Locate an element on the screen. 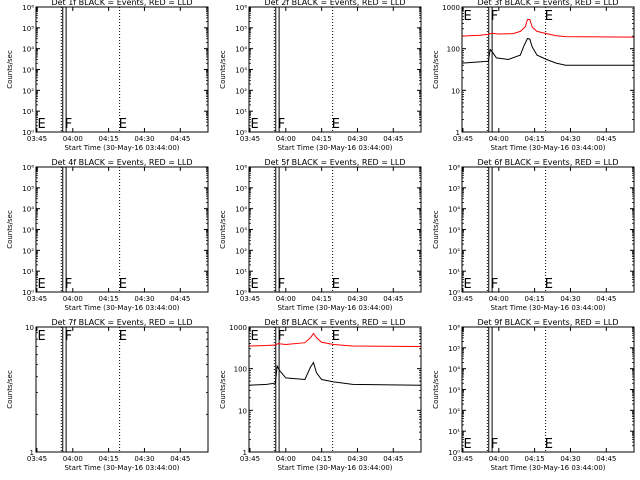 The width and height of the screenshot is (640, 480). panel-title: Det 5f BLACK = Events, RED = LLD is located at coordinates (334, 162).